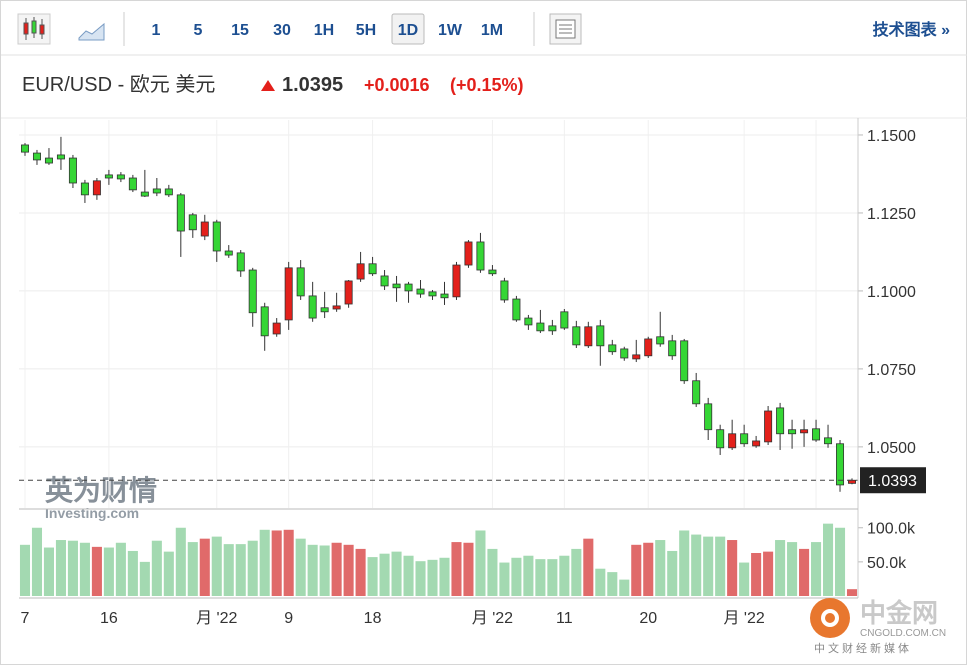 Image resolution: width=968 pixels, height=671 pixels. I want to click on interval-button: 5, so click(198, 30).